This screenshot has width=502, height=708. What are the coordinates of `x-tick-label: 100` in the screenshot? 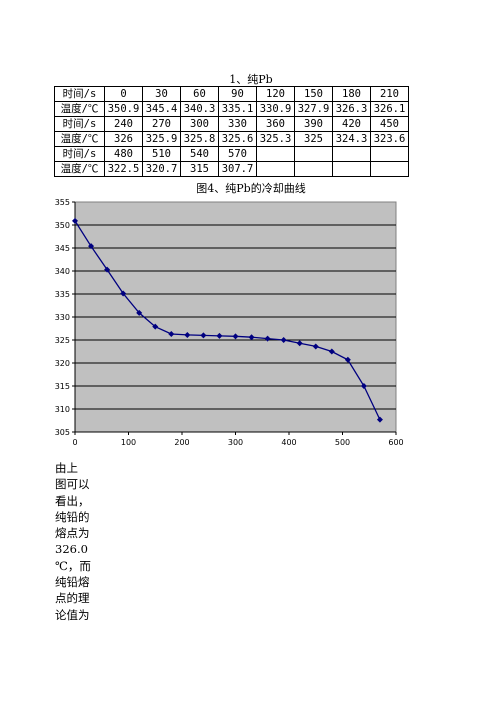 It's located at (128, 442).